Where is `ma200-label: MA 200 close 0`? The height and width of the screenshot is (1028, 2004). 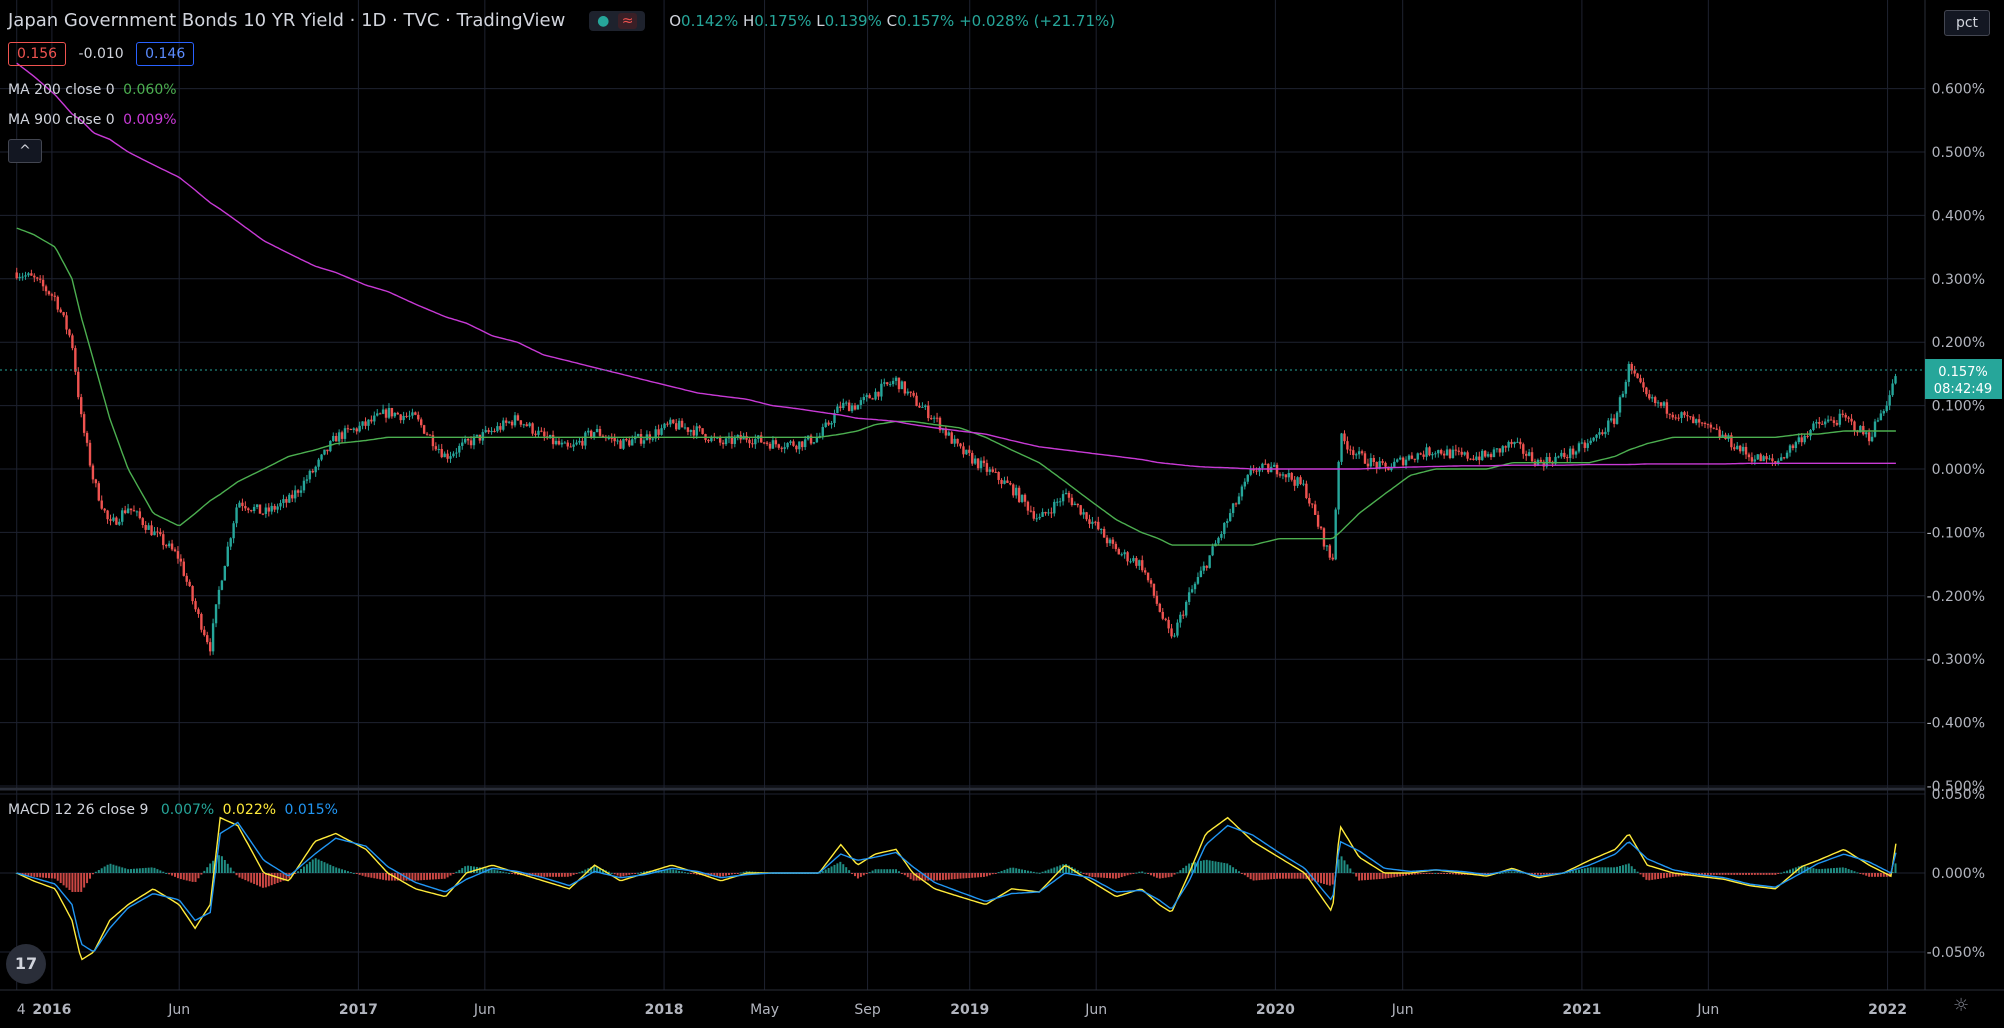
ma200-label: MA 200 close 0 is located at coordinates (61, 90).